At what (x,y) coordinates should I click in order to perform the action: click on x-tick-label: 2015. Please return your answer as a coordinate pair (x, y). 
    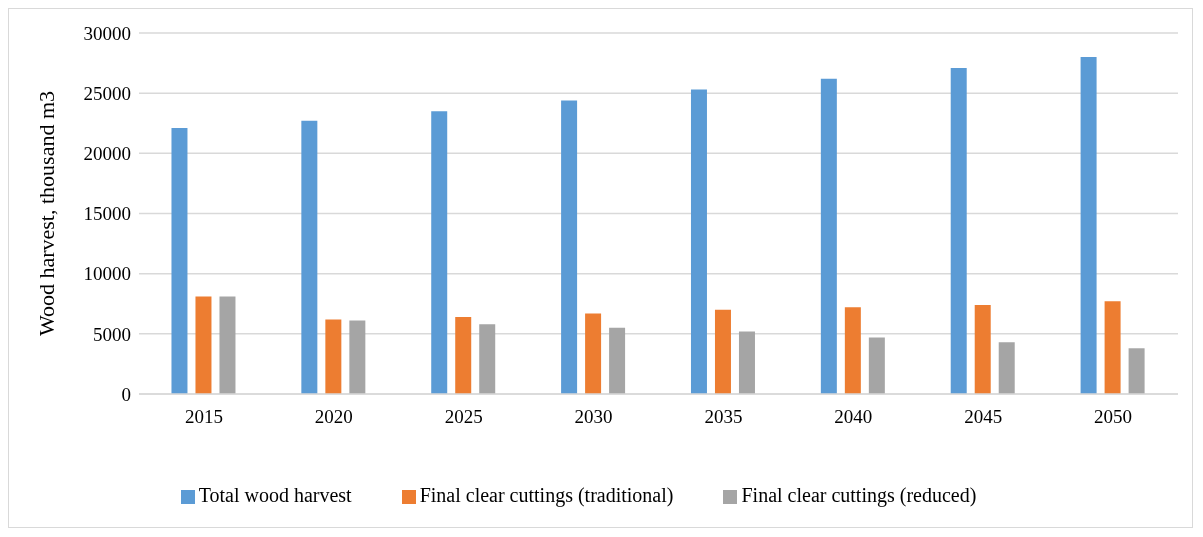
    Looking at the image, I should click on (203, 417).